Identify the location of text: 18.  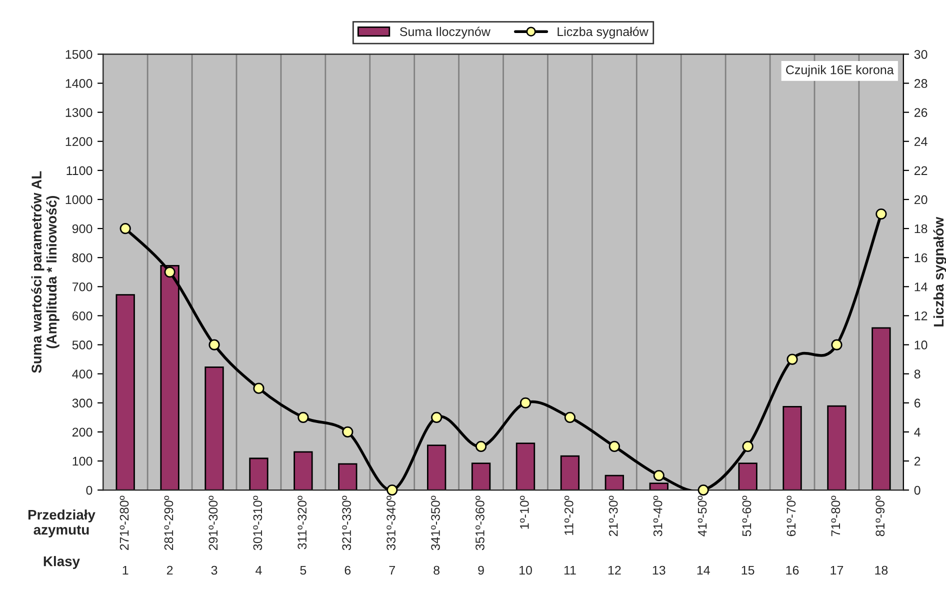
(881, 570).